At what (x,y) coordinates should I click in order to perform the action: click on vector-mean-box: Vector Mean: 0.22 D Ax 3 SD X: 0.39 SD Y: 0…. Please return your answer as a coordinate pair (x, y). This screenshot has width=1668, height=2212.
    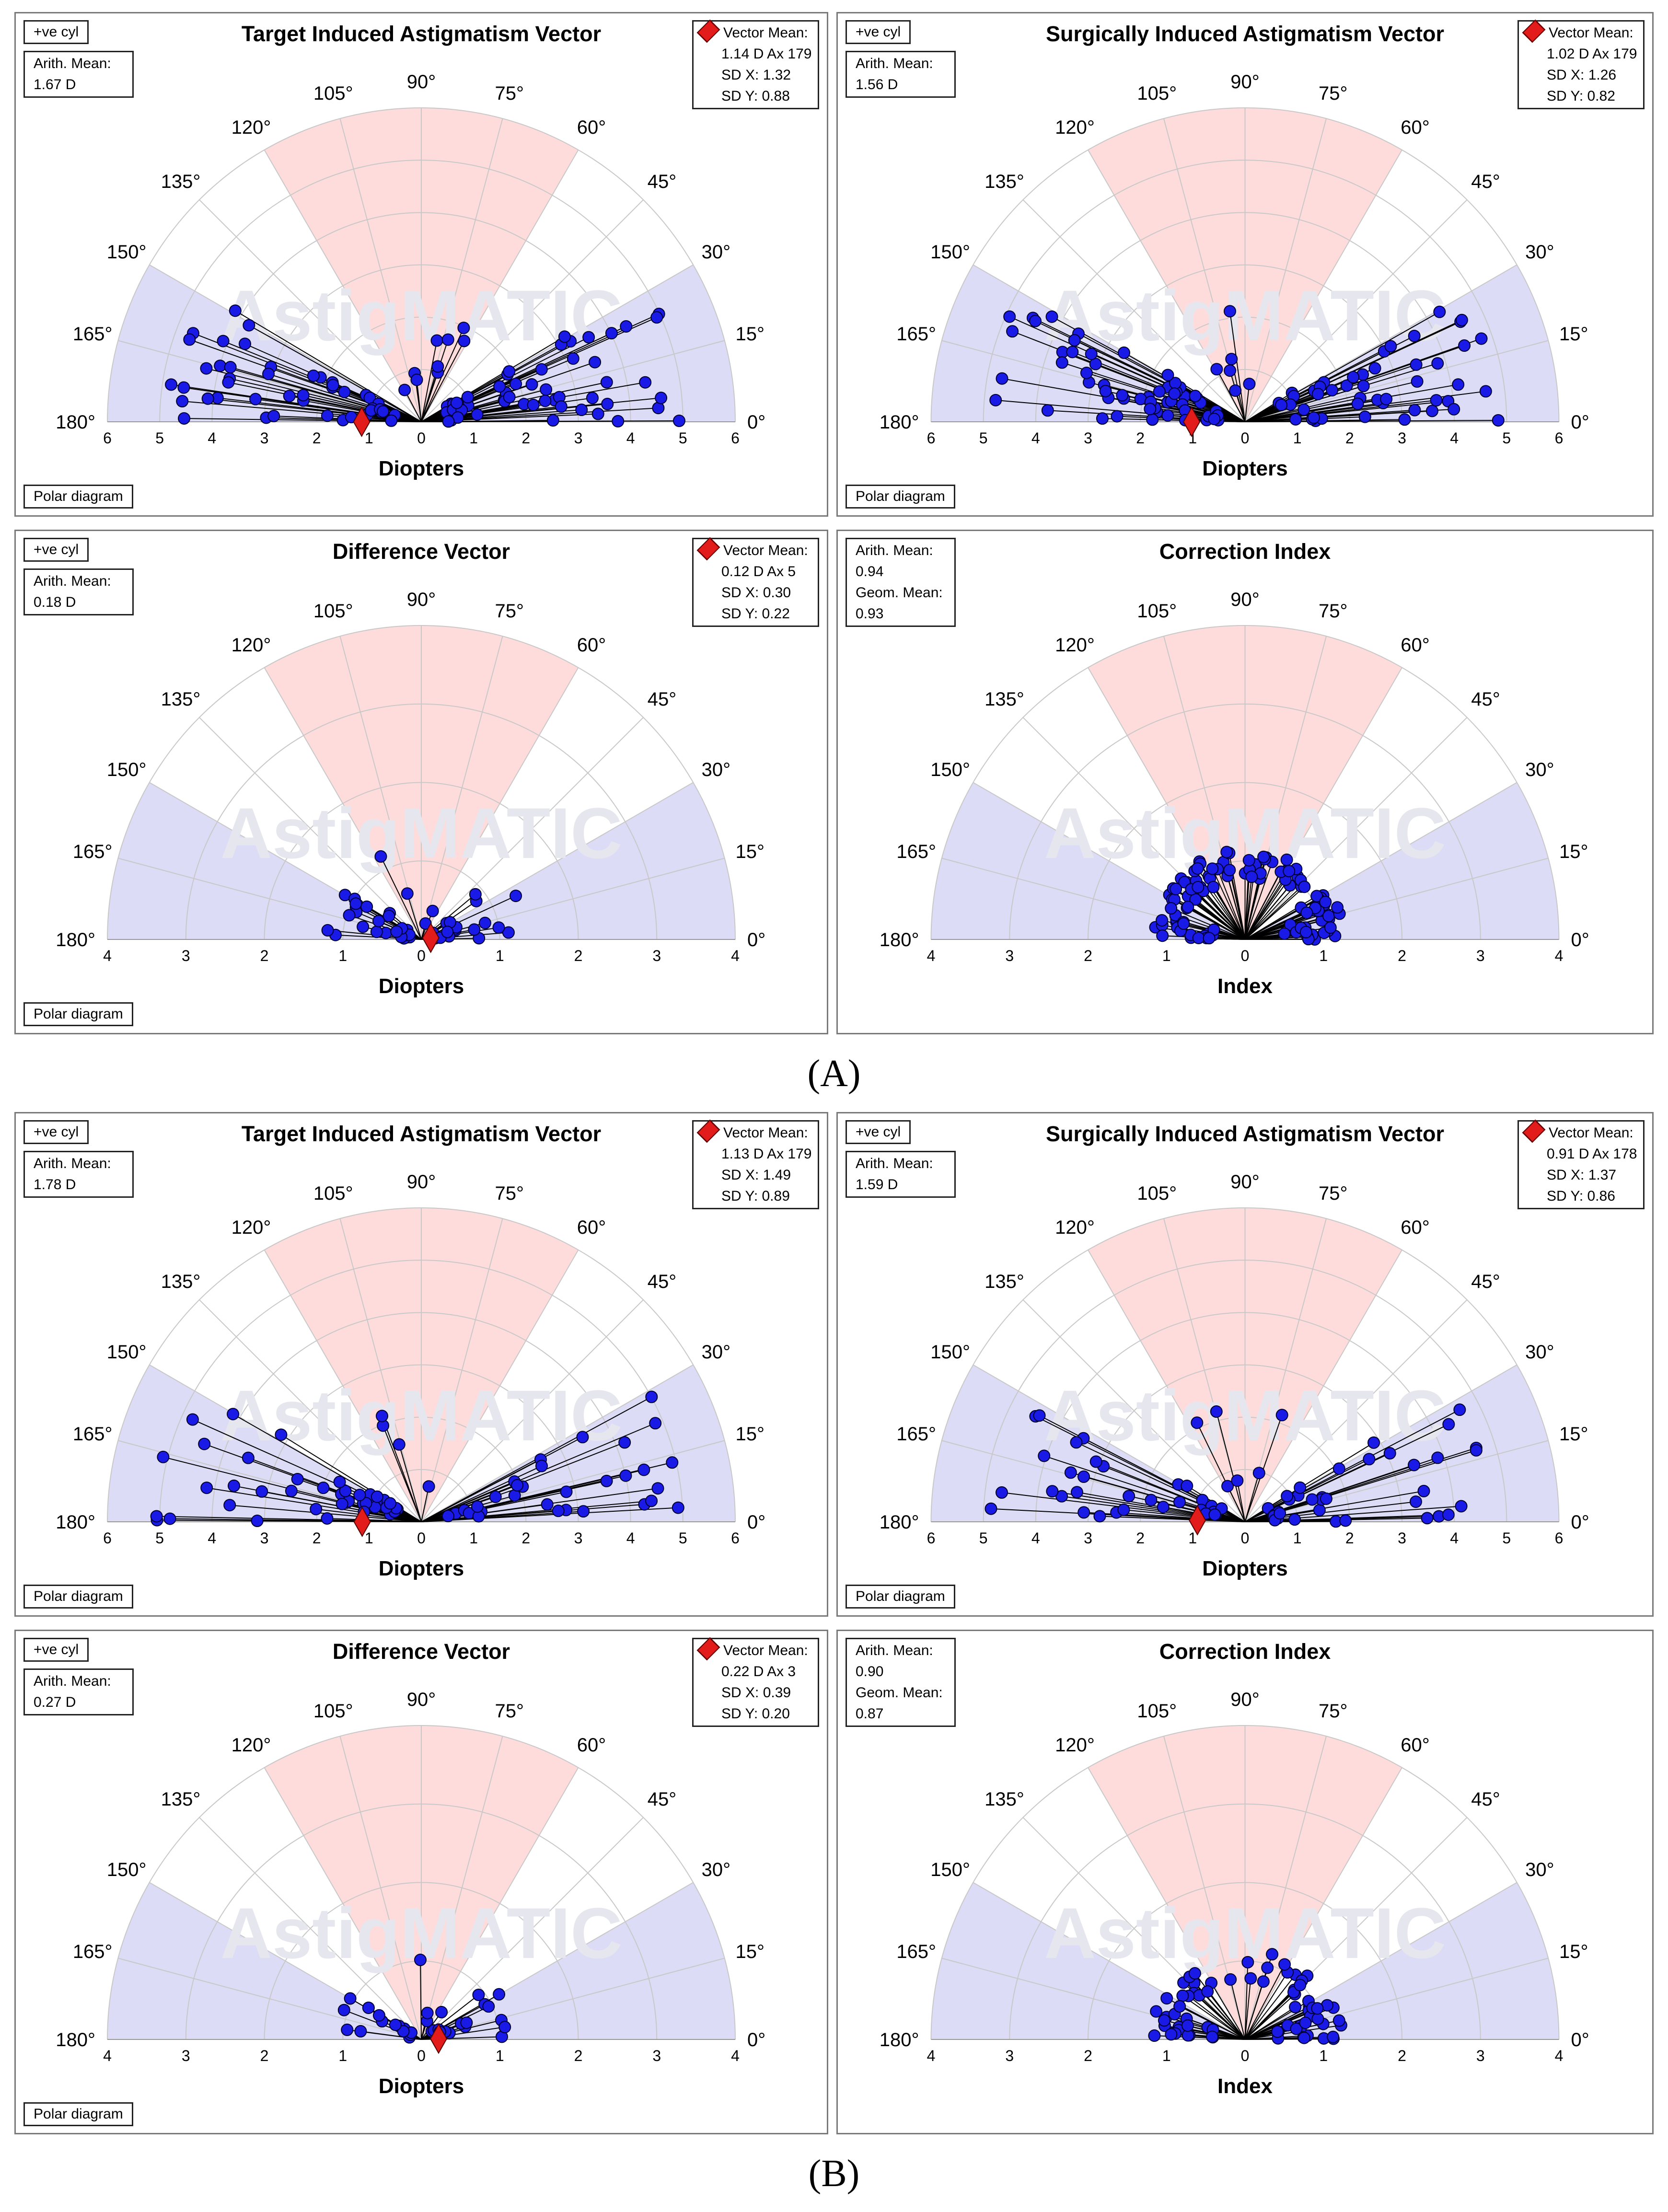
    Looking at the image, I should click on (755, 1682).